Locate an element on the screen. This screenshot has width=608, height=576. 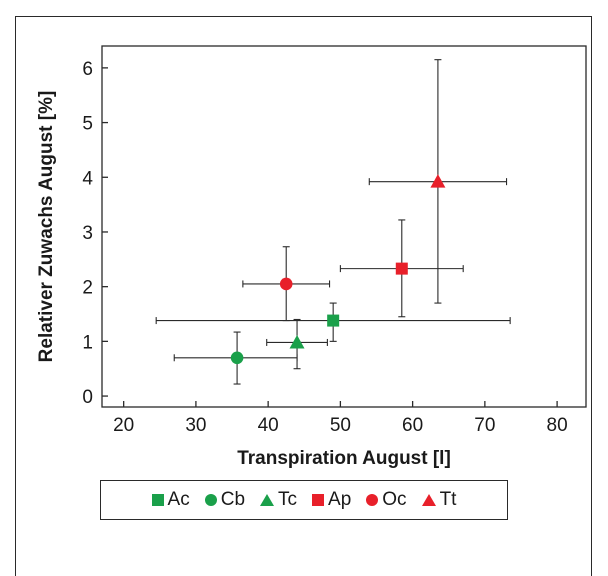
x-axis-title: Transpiration August [l] is located at coordinates (344, 458).